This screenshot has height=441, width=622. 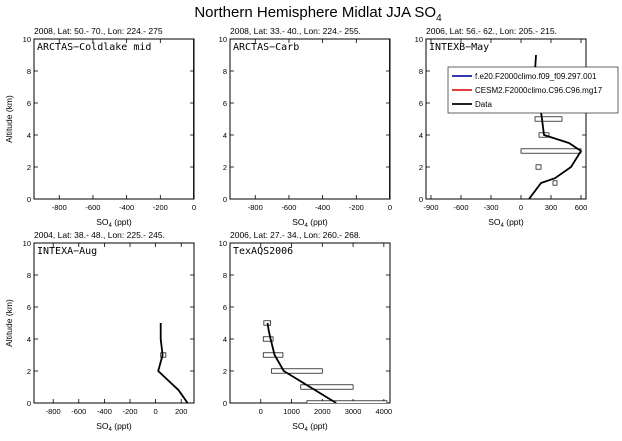 I want to click on figure-title: Northern Hemisphere Midlat JJA SO4, so click(x=318, y=14).